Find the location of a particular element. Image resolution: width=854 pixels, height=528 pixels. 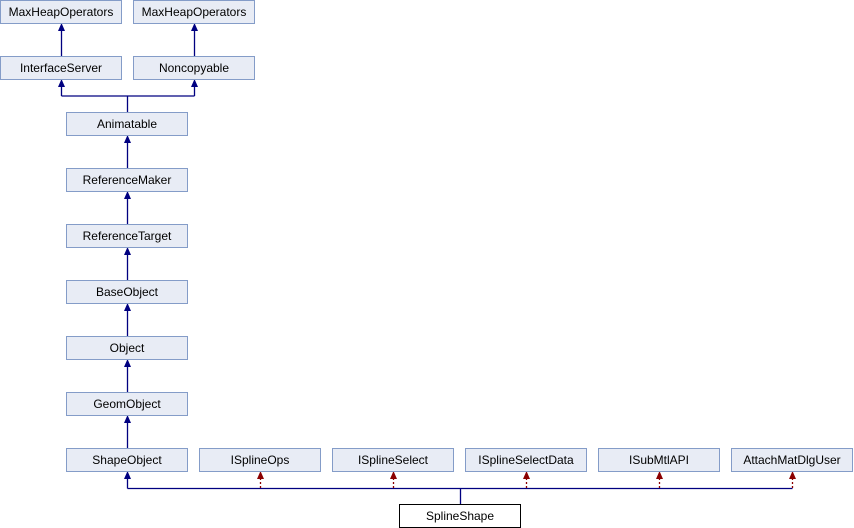

node-isubmtlapi: ISubMtlAPI is located at coordinates (659, 460).